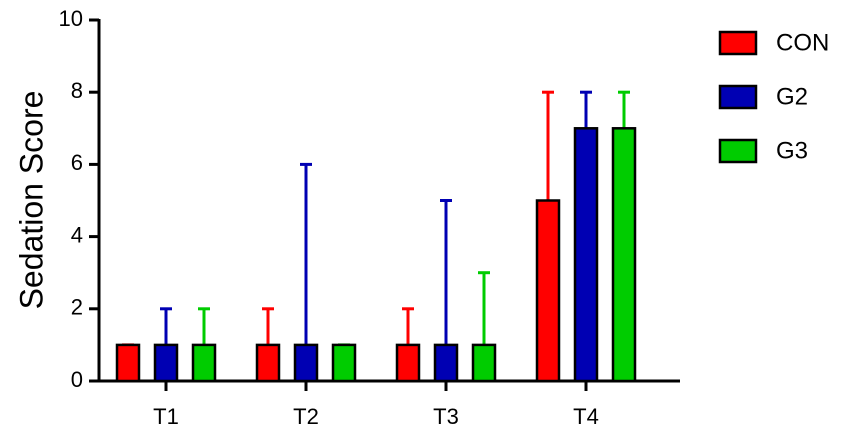  What do you see at coordinates (446, 363) in the screenshot?
I see `bar-g2-t3` at bounding box center [446, 363].